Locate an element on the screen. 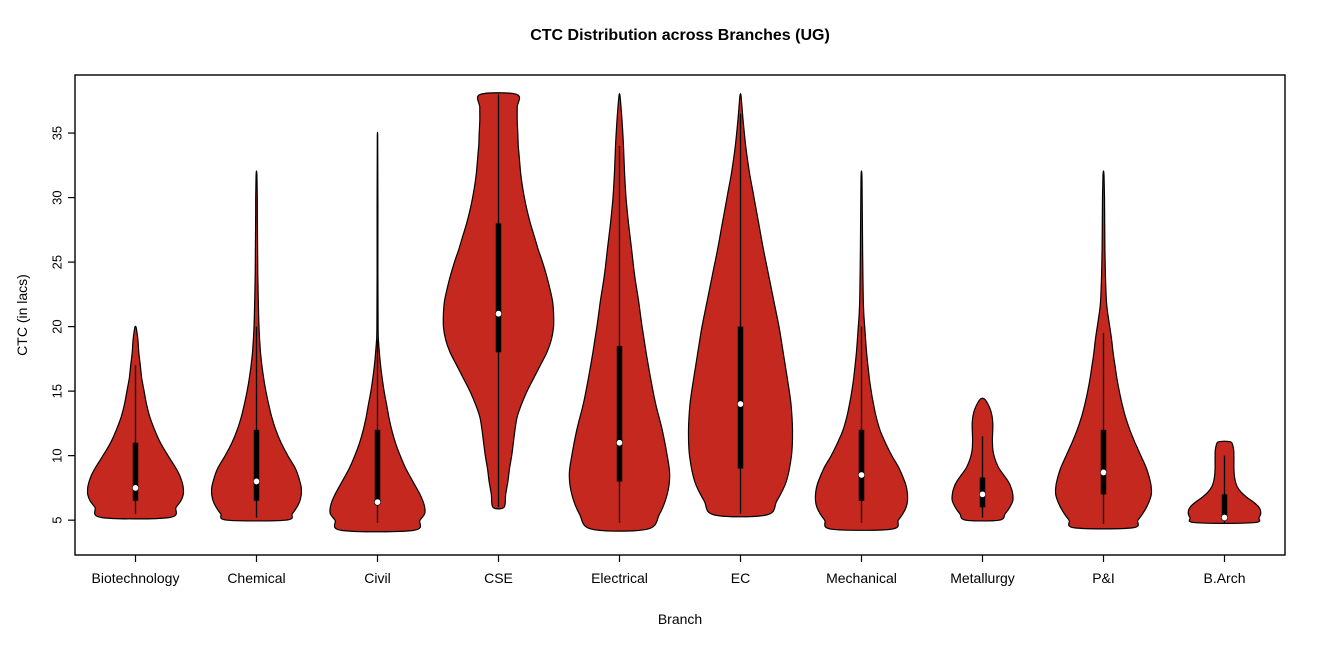 The width and height of the screenshot is (1327, 653). x-tick-label: B.Arch is located at coordinates (1224, 578).